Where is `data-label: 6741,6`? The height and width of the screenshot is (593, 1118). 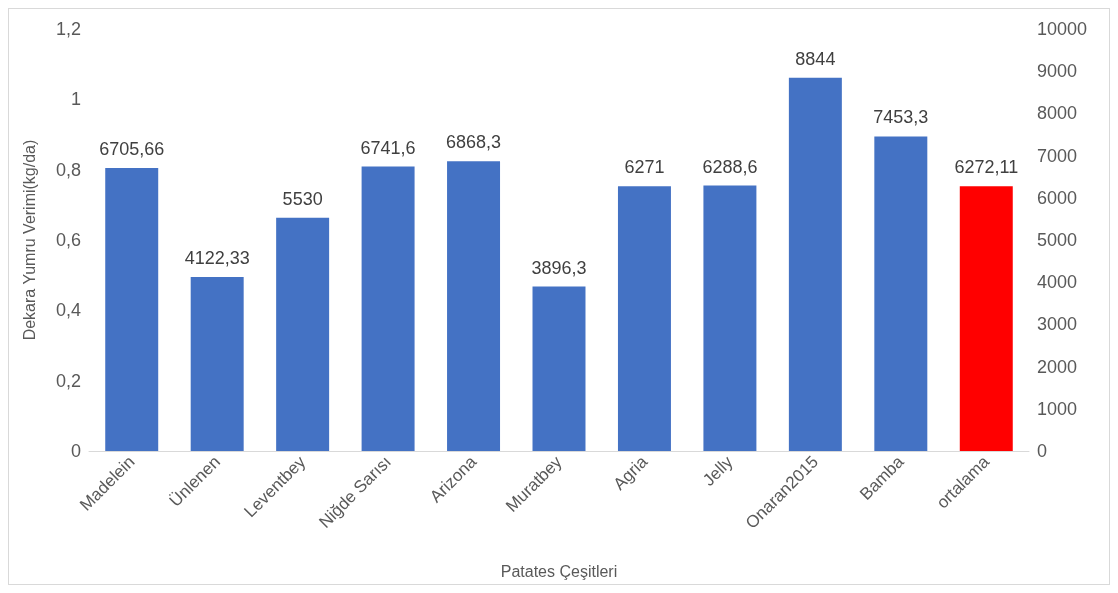
data-label: 6741,6 is located at coordinates (388, 147).